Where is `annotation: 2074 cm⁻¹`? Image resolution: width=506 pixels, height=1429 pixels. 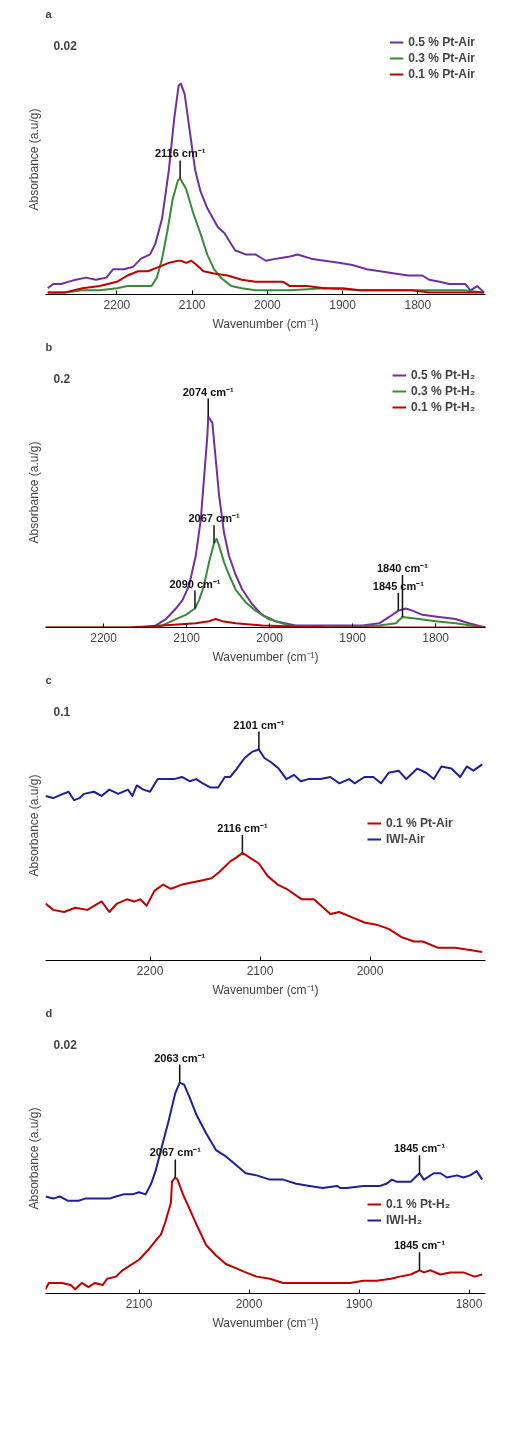 annotation: 2074 cm⁻¹ is located at coordinates (208, 391).